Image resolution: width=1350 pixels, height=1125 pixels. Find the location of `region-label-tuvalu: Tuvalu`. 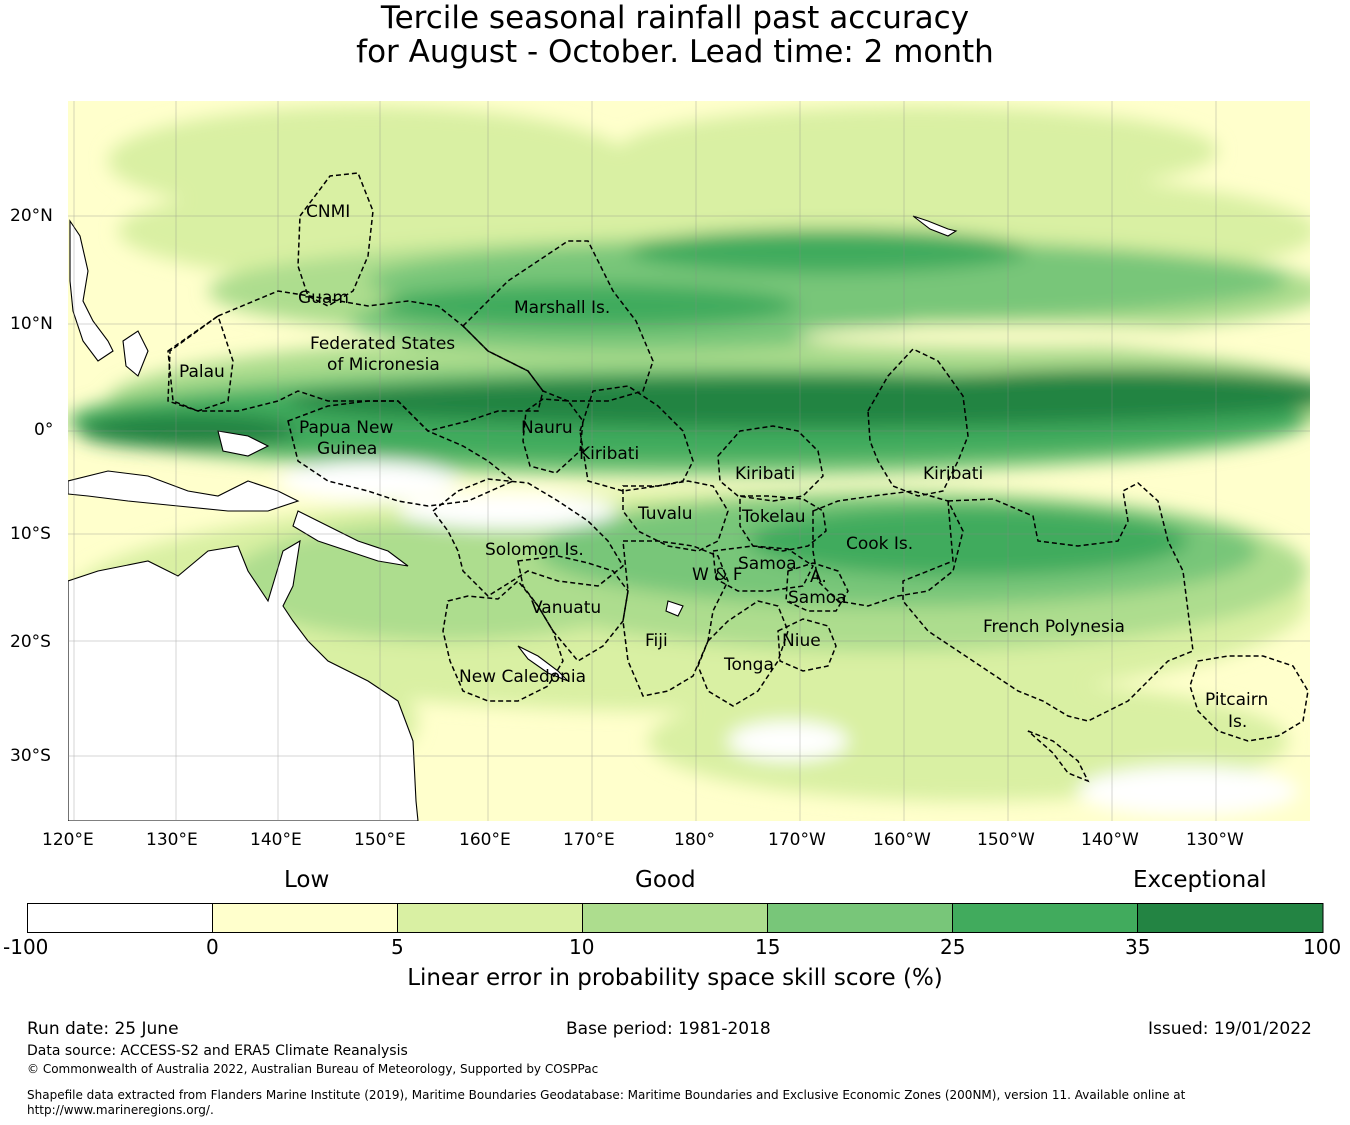

region-label-tuvalu: Tuvalu is located at coordinates (665, 514).